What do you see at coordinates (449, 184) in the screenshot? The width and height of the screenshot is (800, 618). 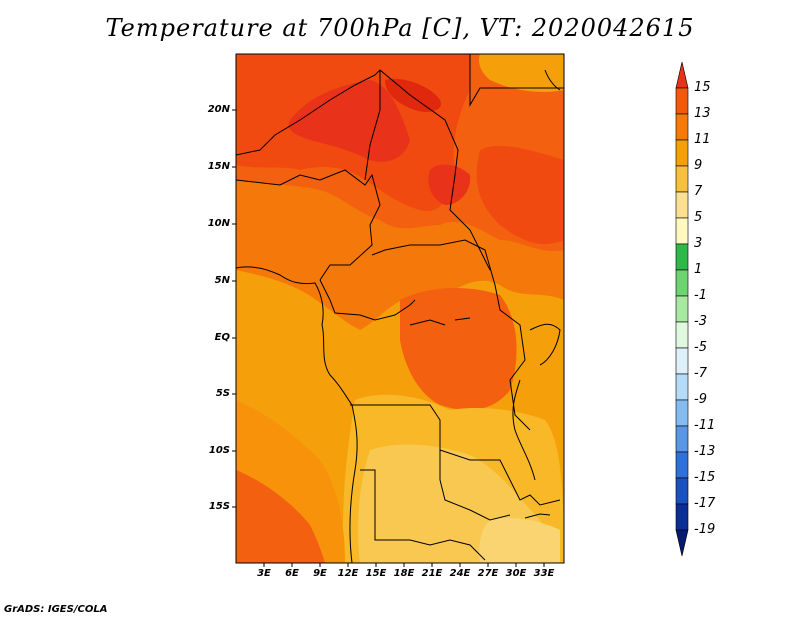 I see `field-band-14c` at bounding box center [449, 184].